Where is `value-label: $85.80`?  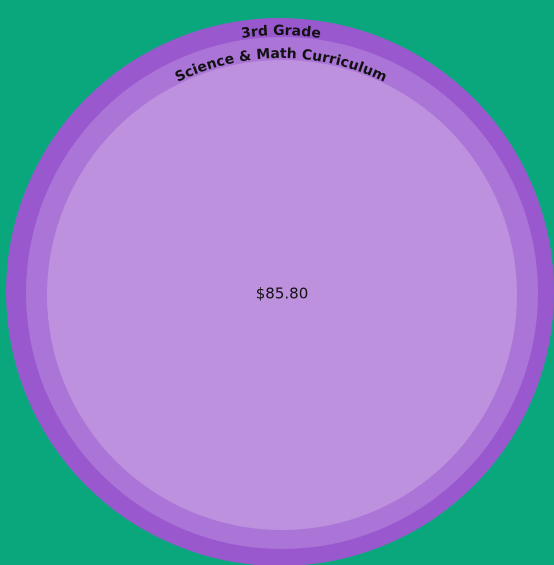 value-label: $85.80 is located at coordinates (282, 294).